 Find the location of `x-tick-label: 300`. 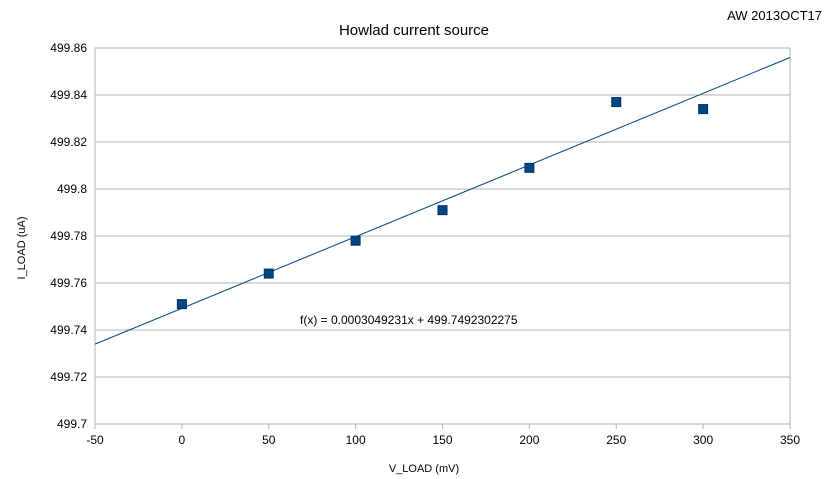

x-tick-label: 300 is located at coordinates (703, 440).